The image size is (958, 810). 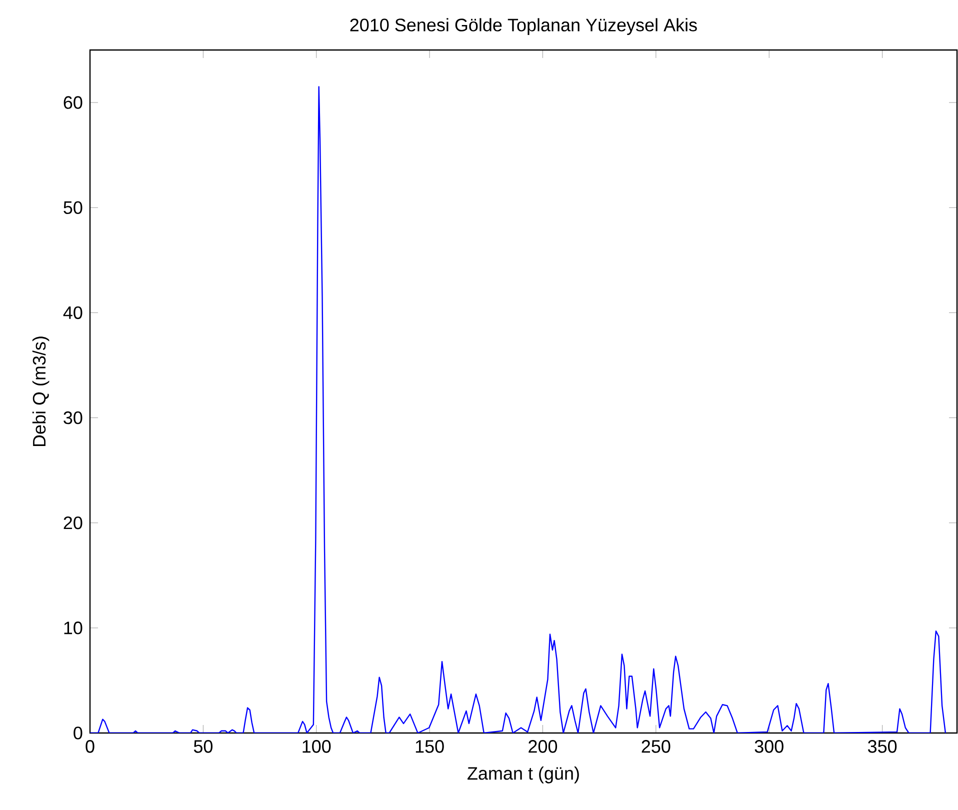 What do you see at coordinates (73, 102) in the screenshot?
I see `y-tick-label: 60` at bounding box center [73, 102].